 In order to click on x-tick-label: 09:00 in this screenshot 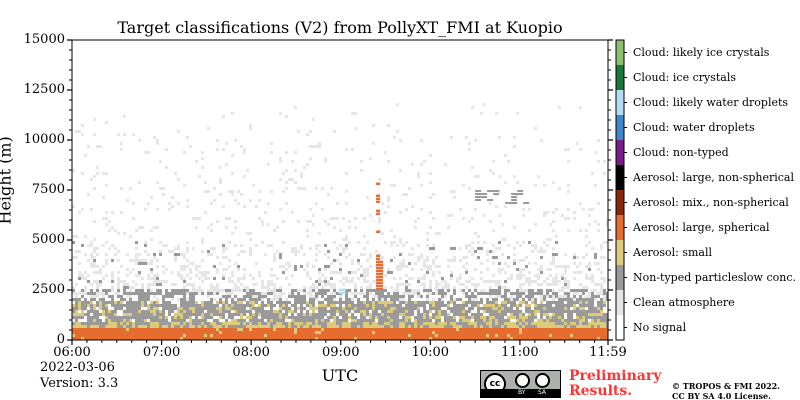, I will do `click(341, 352)`.